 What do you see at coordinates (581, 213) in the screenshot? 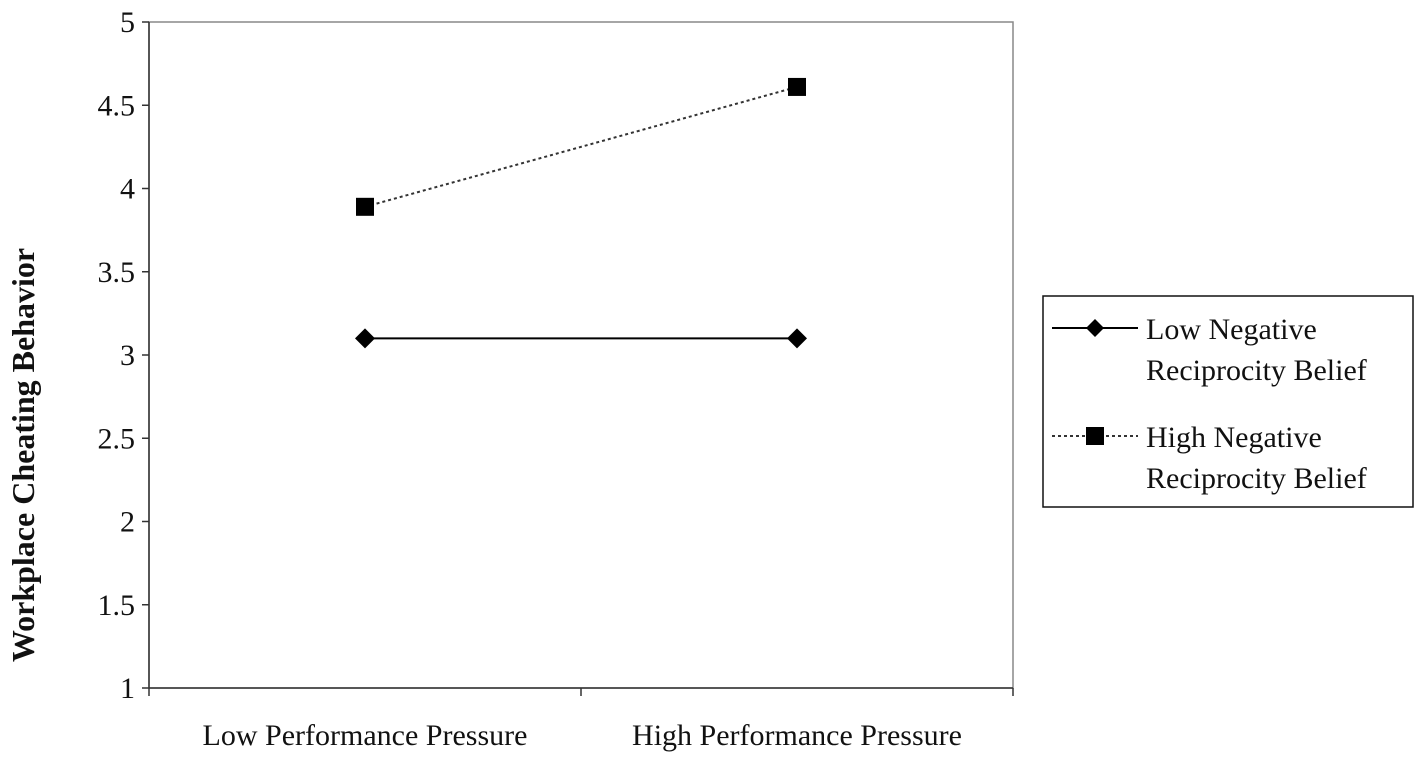
I see `series-layer` at bounding box center [581, 213].